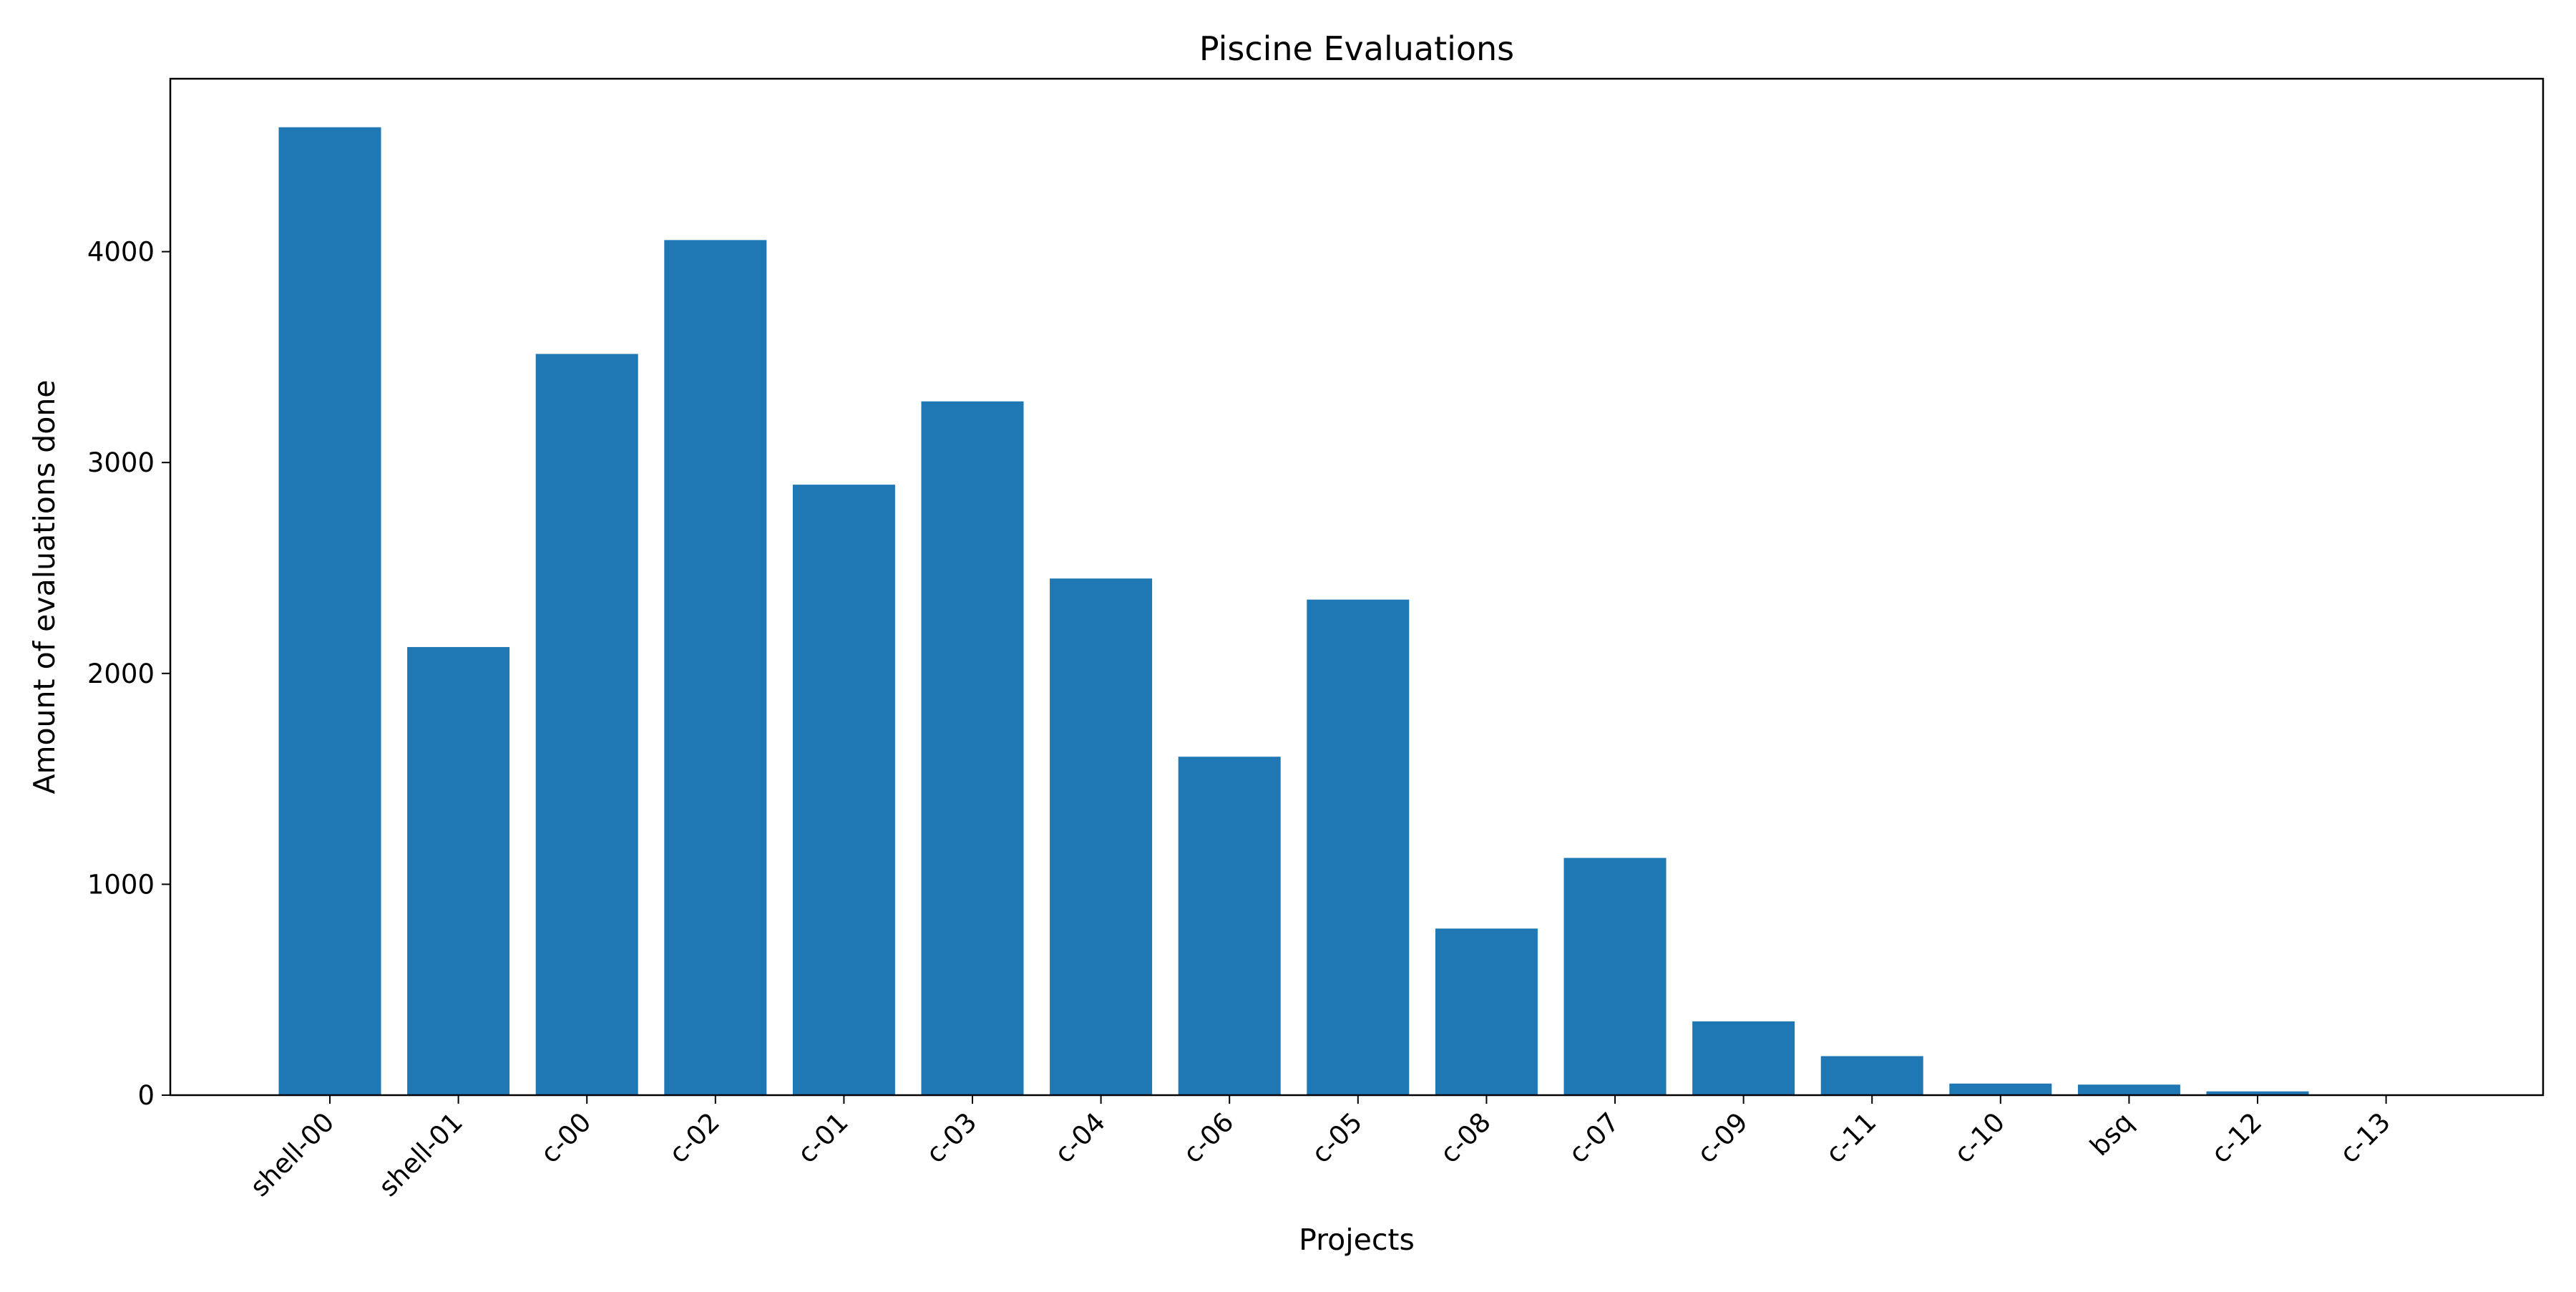 The image size is (2576, 1292). Describe the element at coordinates (1356, 48) in the screenshot. I see `chart-title: Piscine Evaluations` at that location.